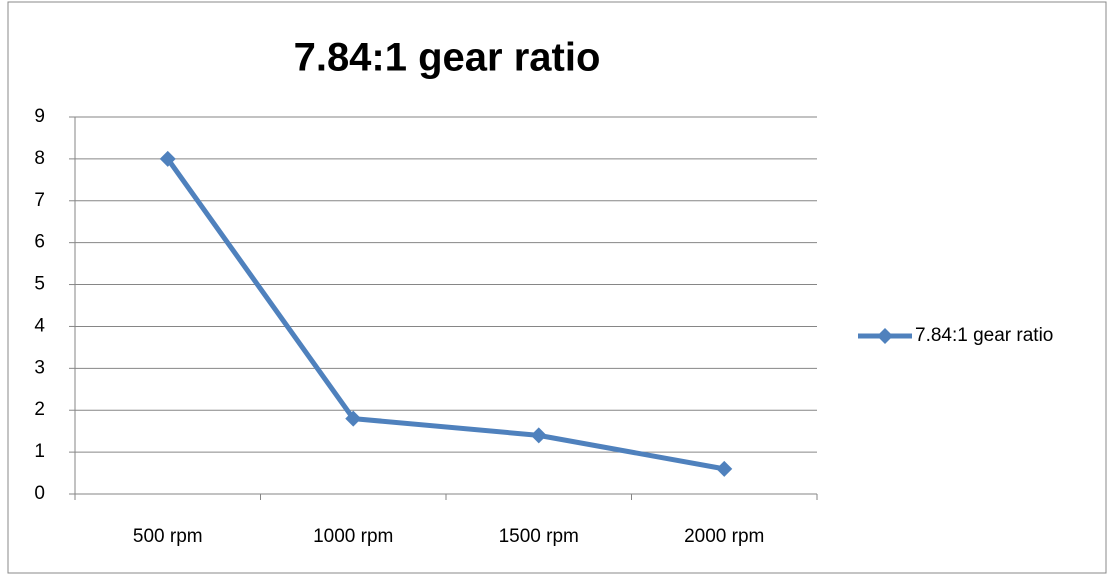  What do you see at coordinates (447, 58) in the screenshot?
I see `chart-title: 7.84:1 gear ratio` at bounding box center [447, 58].